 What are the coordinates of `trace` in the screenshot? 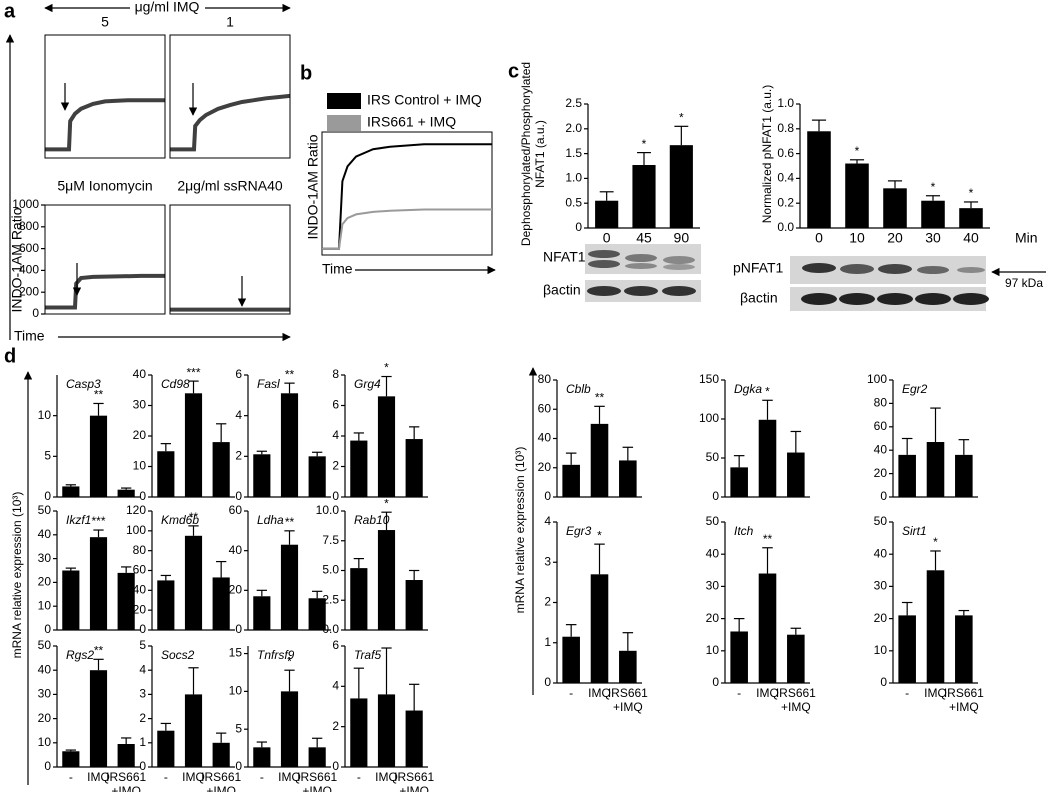 It's located at (105, 125).